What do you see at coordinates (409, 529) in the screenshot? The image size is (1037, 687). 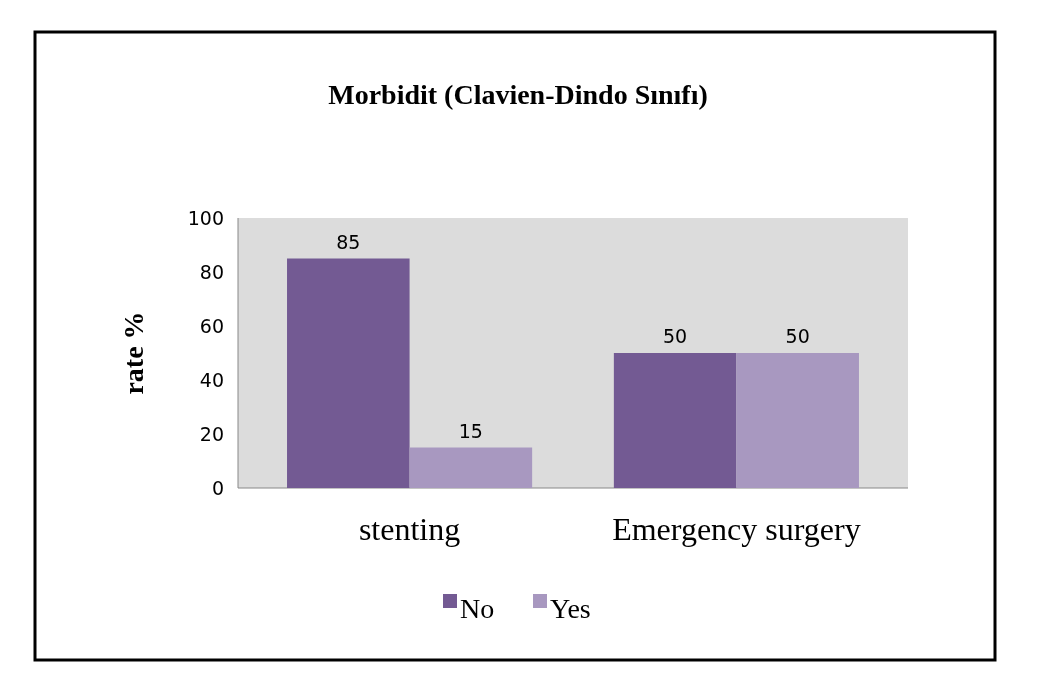 I see `x-tick-label: stenting` at bounding box center [409, 529].